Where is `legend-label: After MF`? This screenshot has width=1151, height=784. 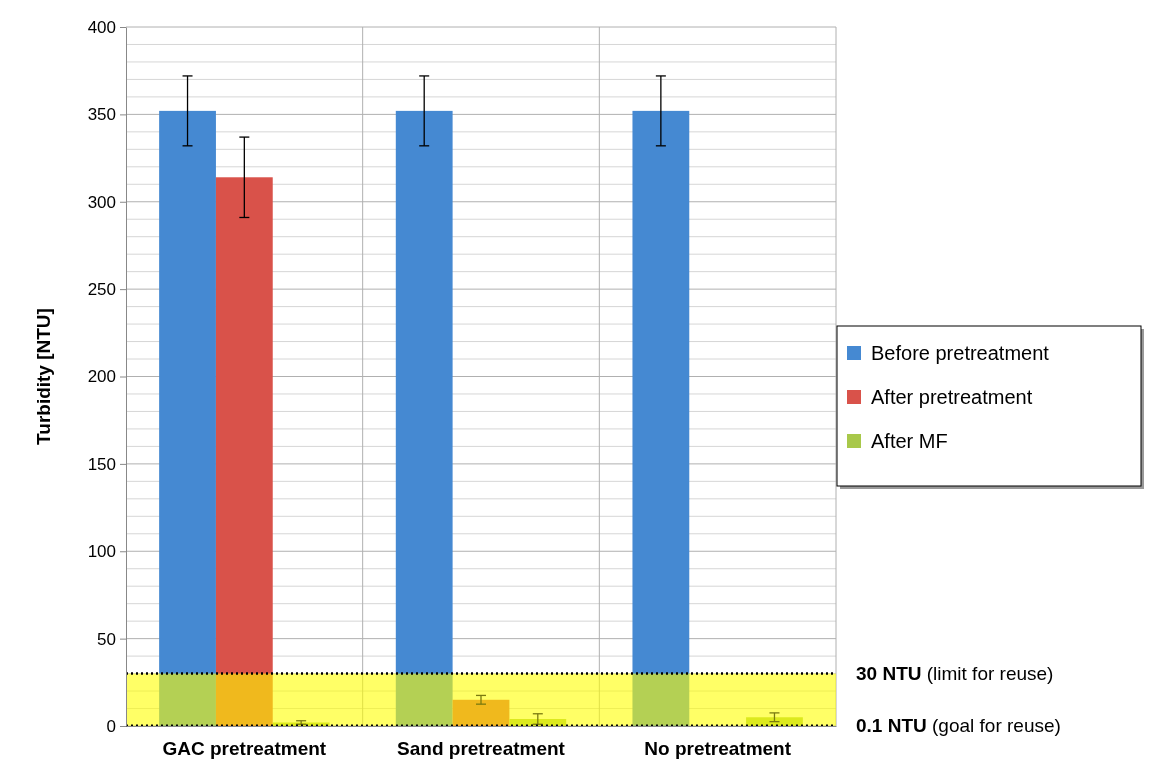 legend-label: After MF is located at coordinates (909, 441).